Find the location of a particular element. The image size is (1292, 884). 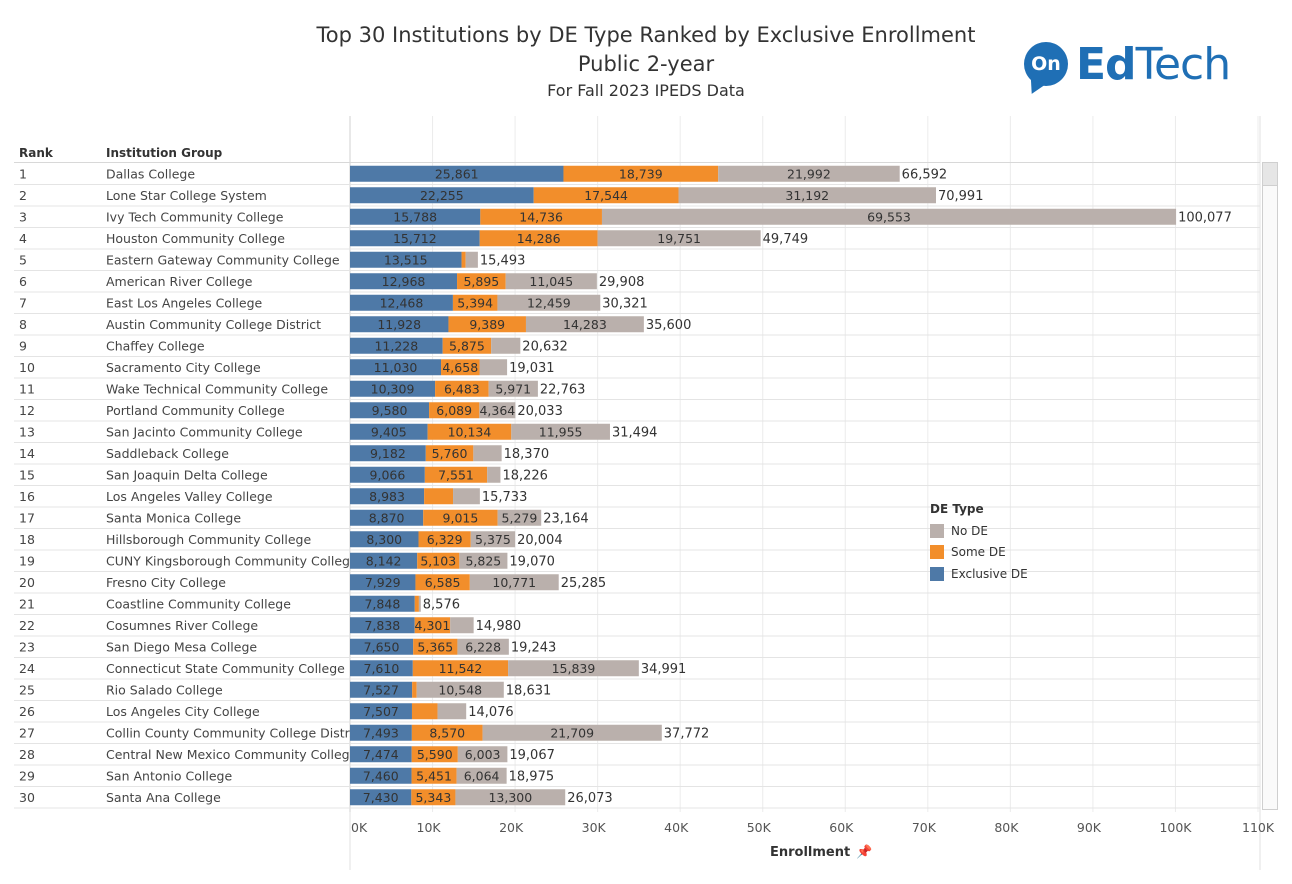

rank-header: Rank is located at coordinates (36, 153).